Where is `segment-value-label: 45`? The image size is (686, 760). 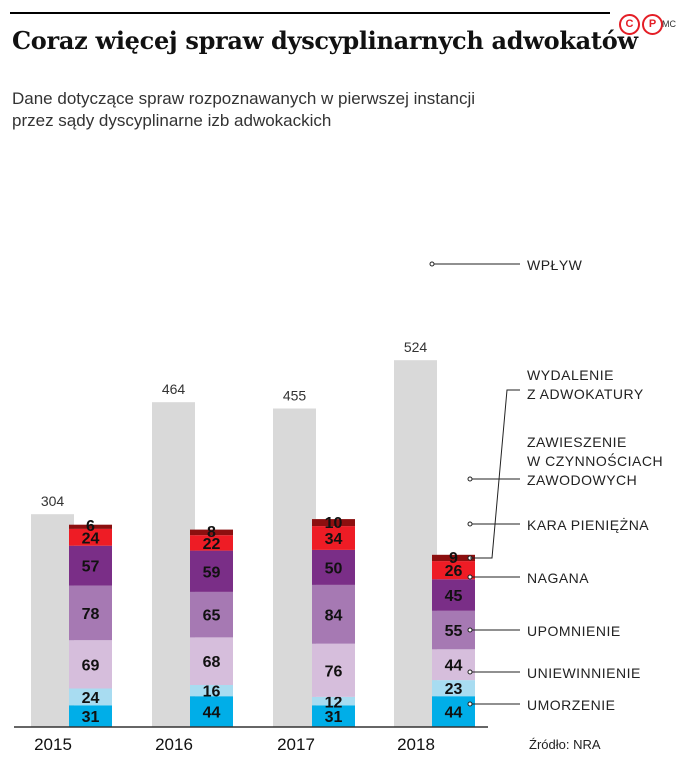 segment-value-label: 45 is located at coordinates (454, 596).